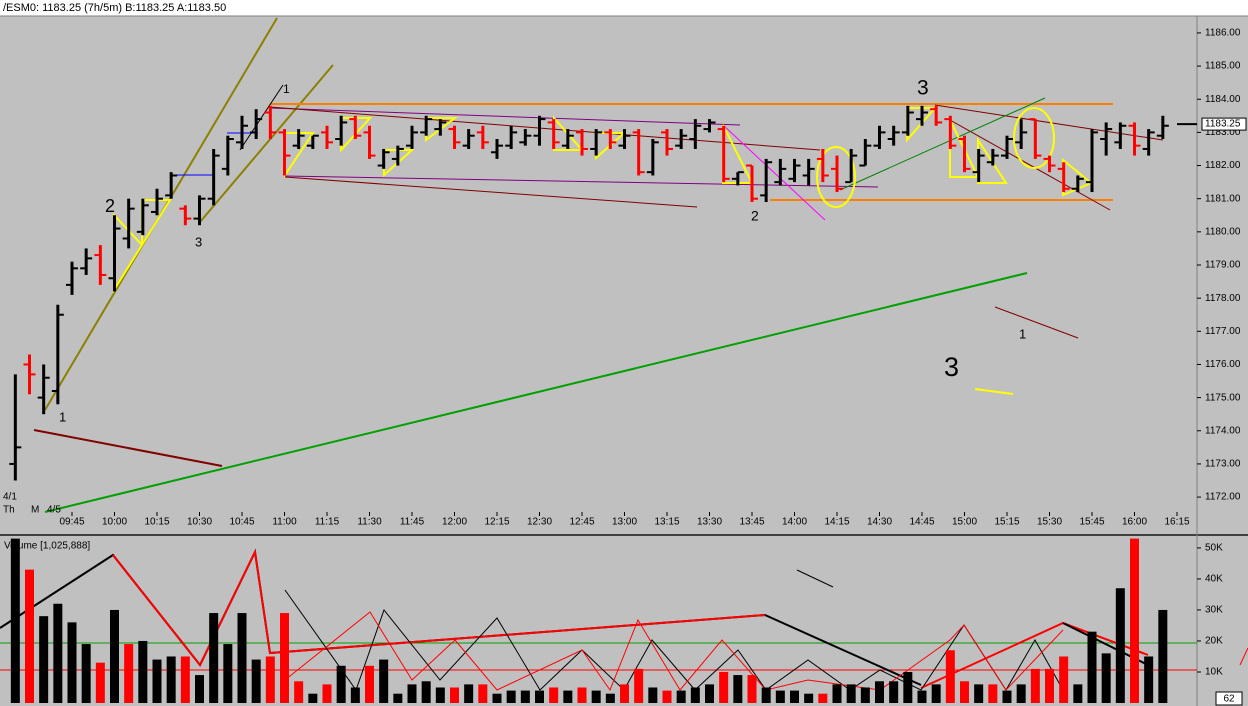 The height and width of the screenshot is (706, 1248). Describe the element at coordinates (47, 546) in the screenshot. I see `volume-title: Volume [1,025,888]` at that location.